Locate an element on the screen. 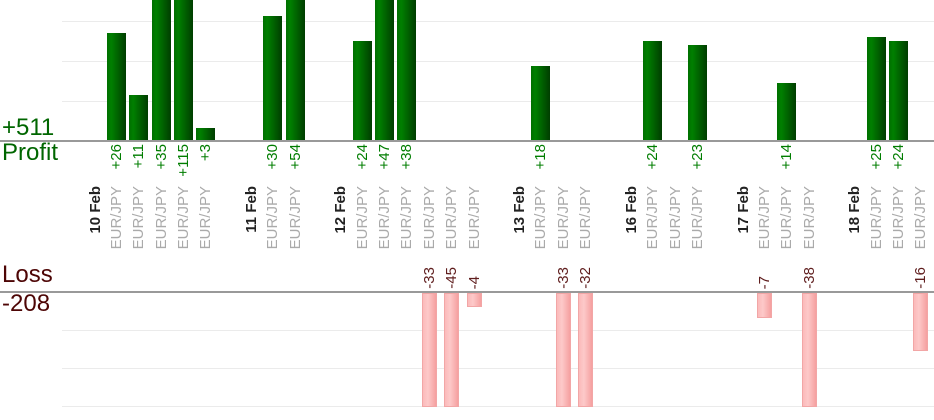 The image size is (934, 420). loss-axis-line is located at coordinates (467, 292).